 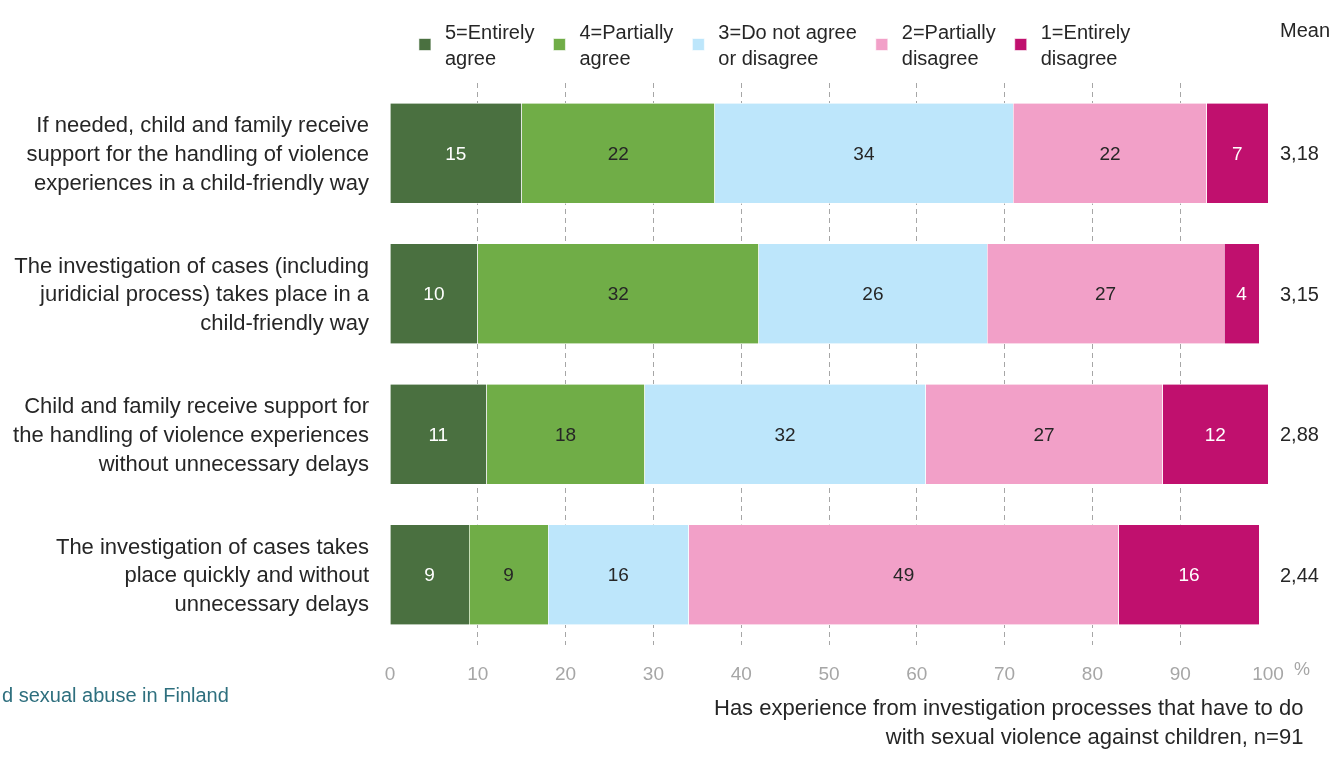 What do you see at coordinates (1299, 575) in the screenshot?
I see `text: 2,44` at bounding box center [1299, 575].